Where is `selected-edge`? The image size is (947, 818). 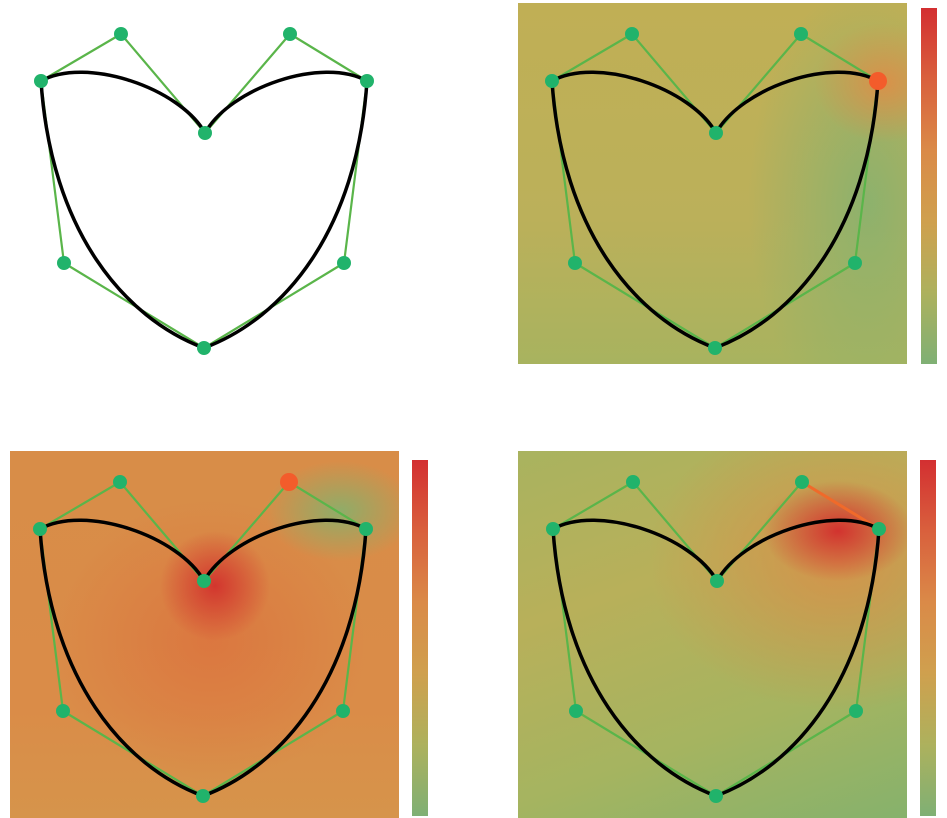
selected-edge is located at coordinates (840, 505).